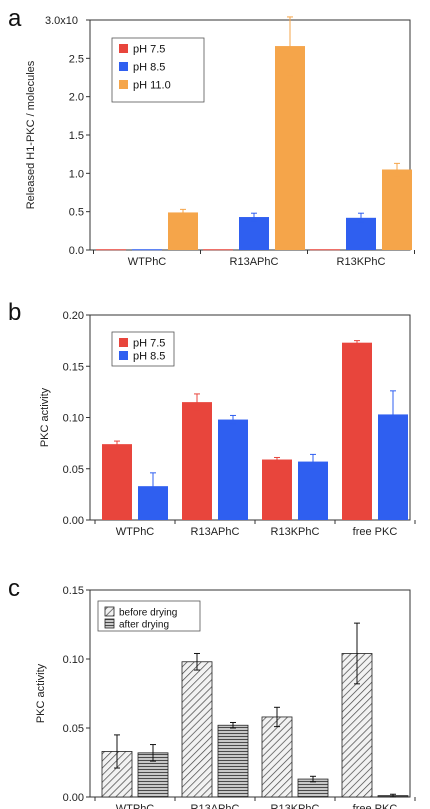 Image resolution: width=430 pixels, height=809 pixels. What do you see at coordinates (76, 98) in the screenshot?
I see `y-tick-label: 2.0` at bounding box center [76, 98].